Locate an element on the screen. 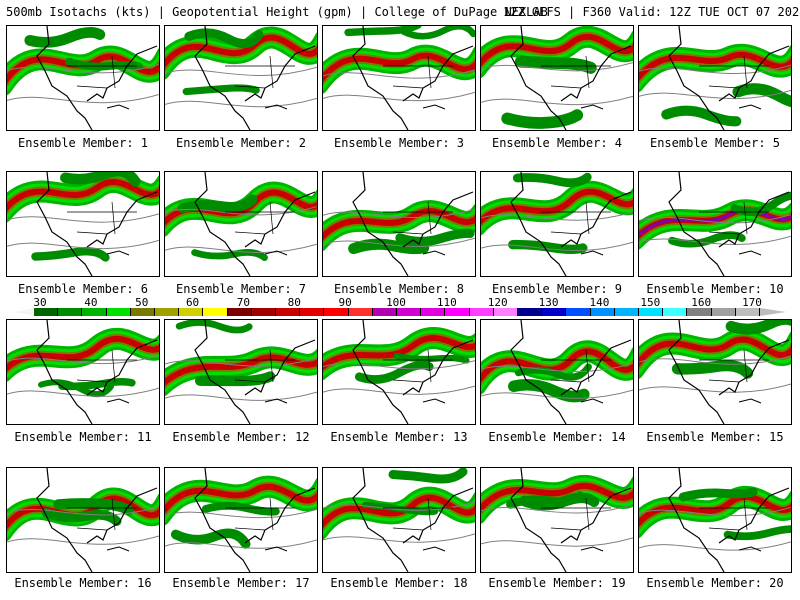 This screenshot has width=800, height=600. colorbar-strip is located at coordinates (397, 312).